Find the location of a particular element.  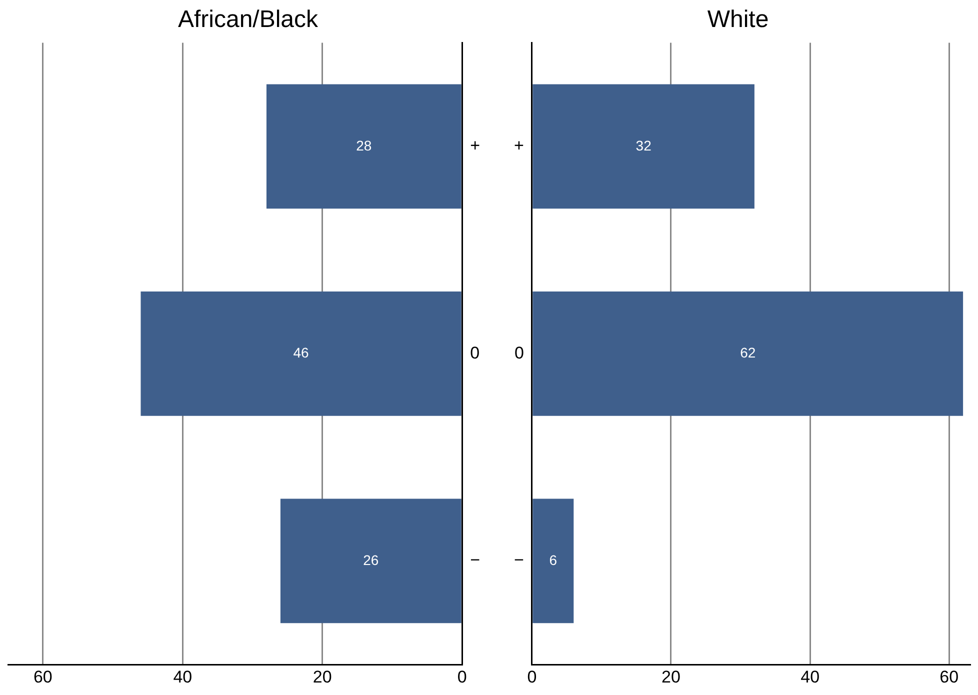

data-label: 6 is located at coordinates (553, 560).